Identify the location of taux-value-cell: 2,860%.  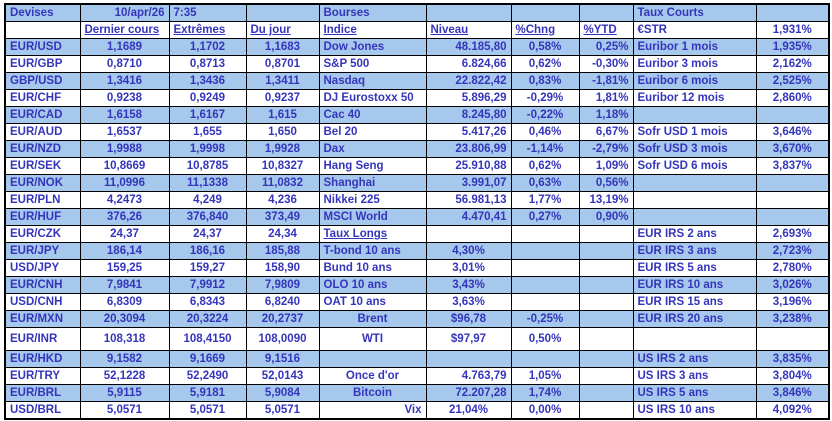
(792, 98).